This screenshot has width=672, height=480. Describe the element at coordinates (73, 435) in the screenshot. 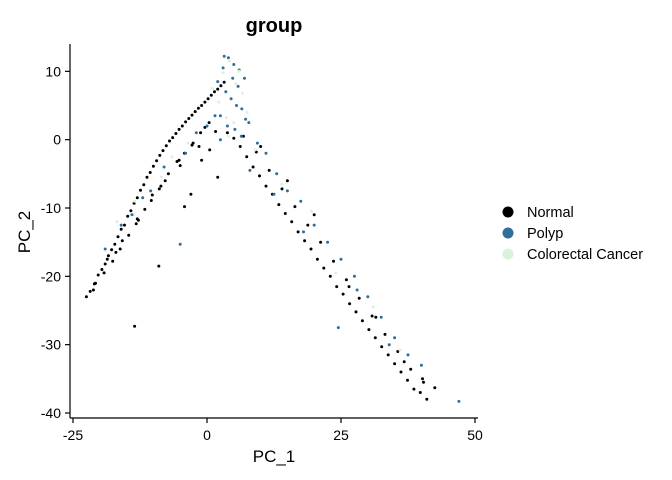

I see `x-tick-label-0: -25` at that location.